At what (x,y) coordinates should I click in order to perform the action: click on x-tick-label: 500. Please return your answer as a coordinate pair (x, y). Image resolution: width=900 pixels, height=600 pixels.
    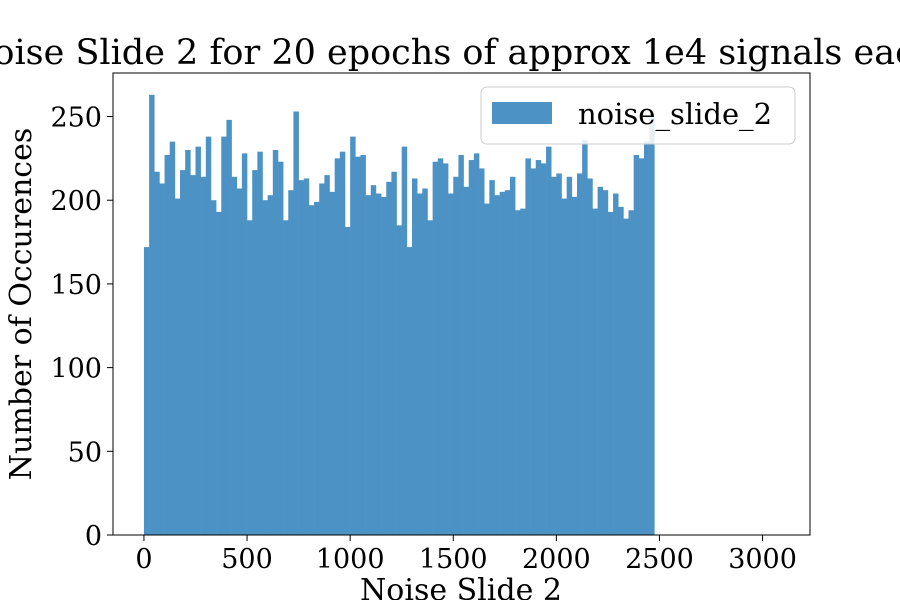
    Looking at the image, I should click on (247, 559).